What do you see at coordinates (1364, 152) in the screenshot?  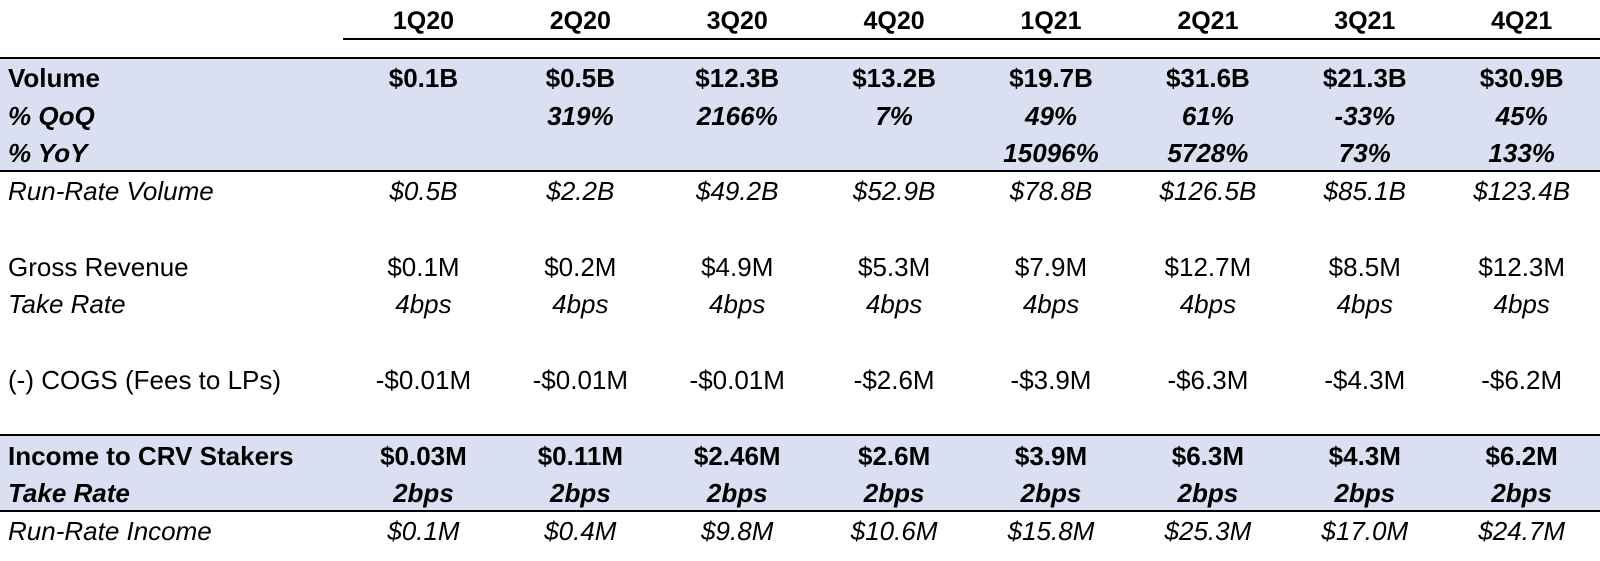 I see `table-cell: 73%` at bounding box center [1364, 152].